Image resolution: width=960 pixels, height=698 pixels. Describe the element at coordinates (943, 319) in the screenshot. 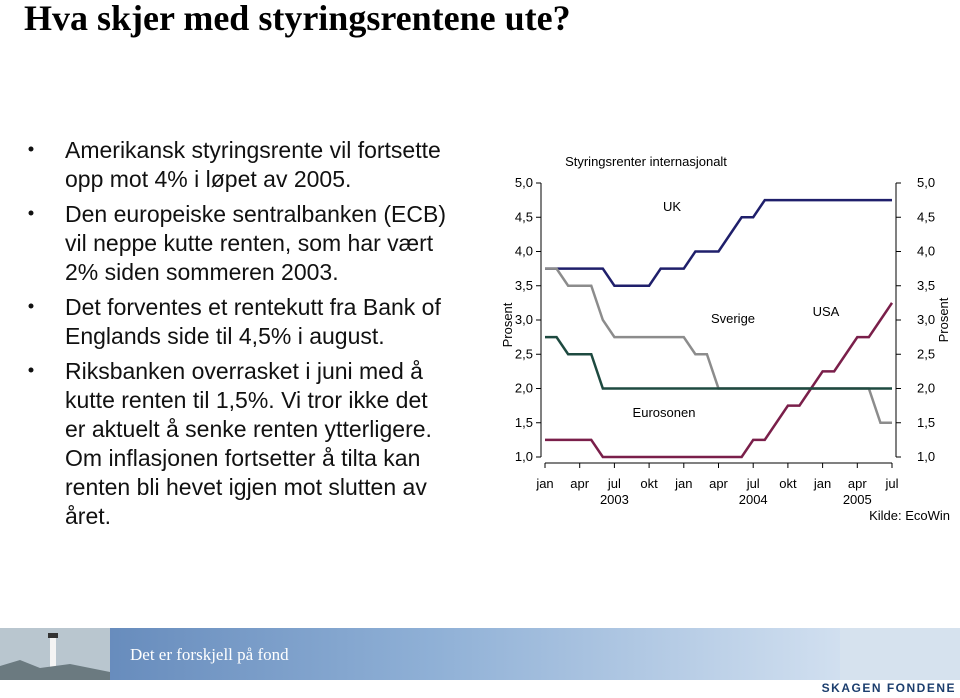

I see `y2-axis-label: Prosent` at that location.